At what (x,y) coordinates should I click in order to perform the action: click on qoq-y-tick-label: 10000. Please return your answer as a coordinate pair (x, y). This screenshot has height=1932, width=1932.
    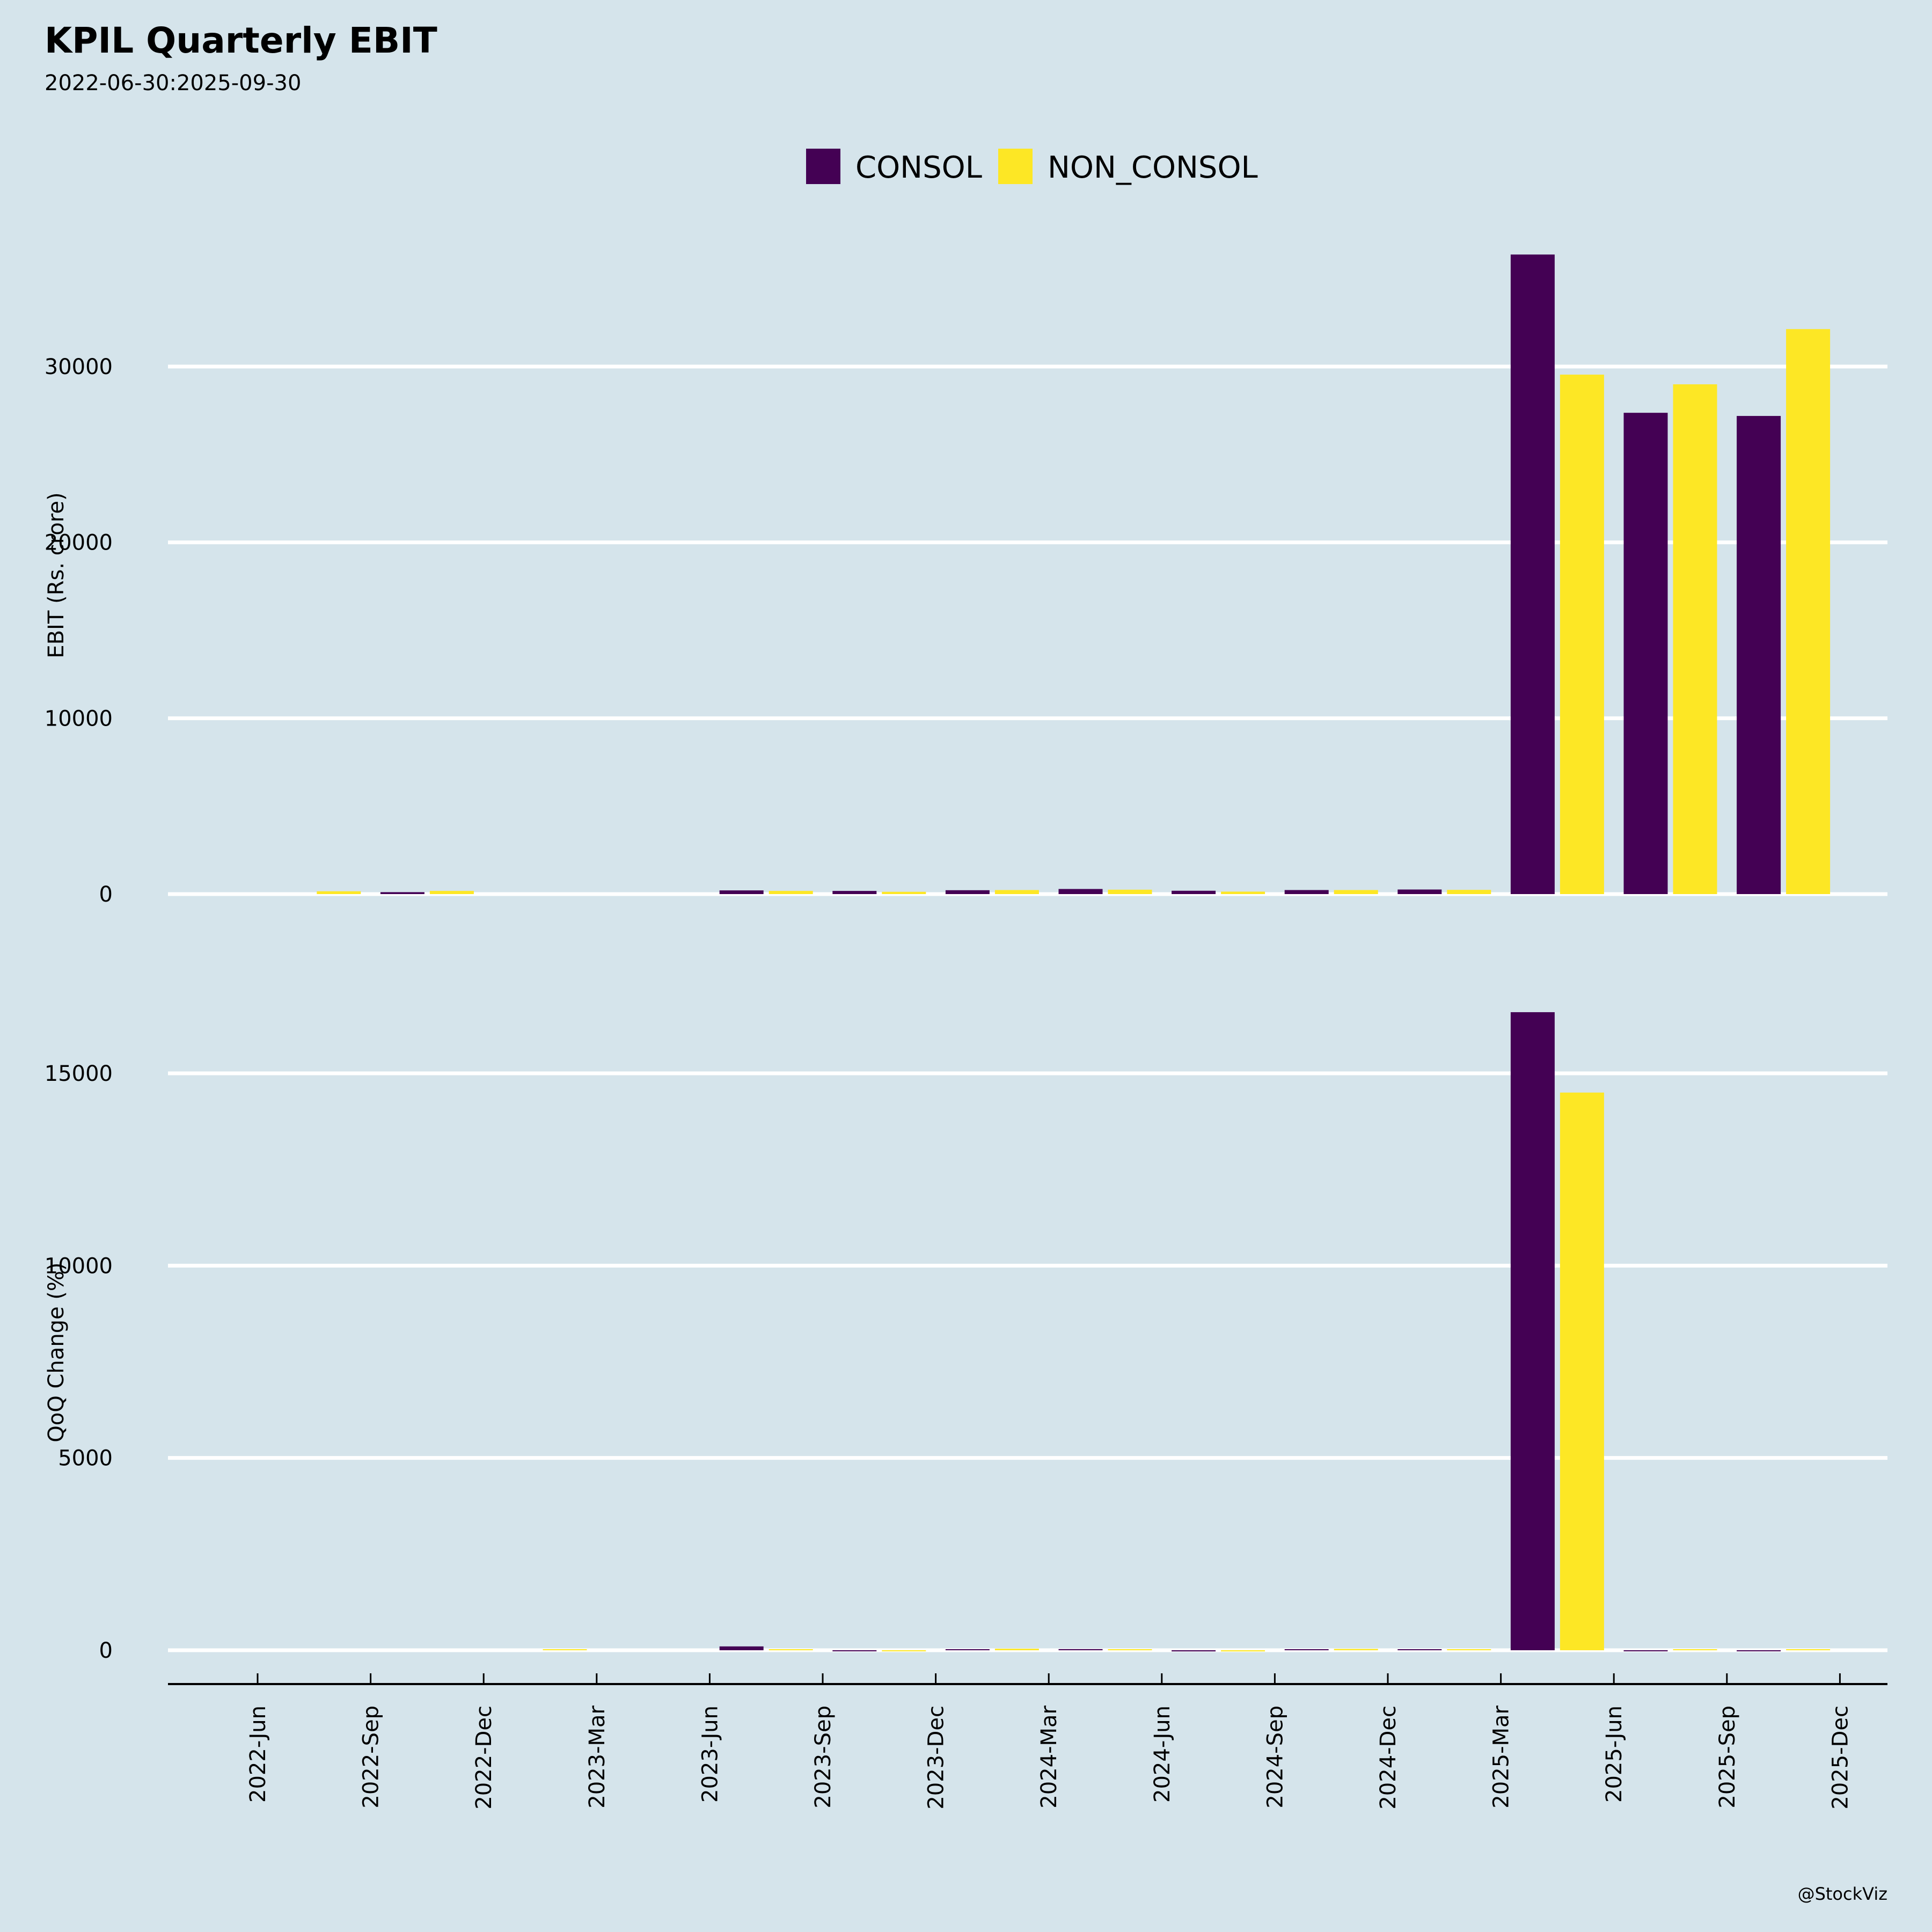
    Looking at the image, I should click on (79, 1266).